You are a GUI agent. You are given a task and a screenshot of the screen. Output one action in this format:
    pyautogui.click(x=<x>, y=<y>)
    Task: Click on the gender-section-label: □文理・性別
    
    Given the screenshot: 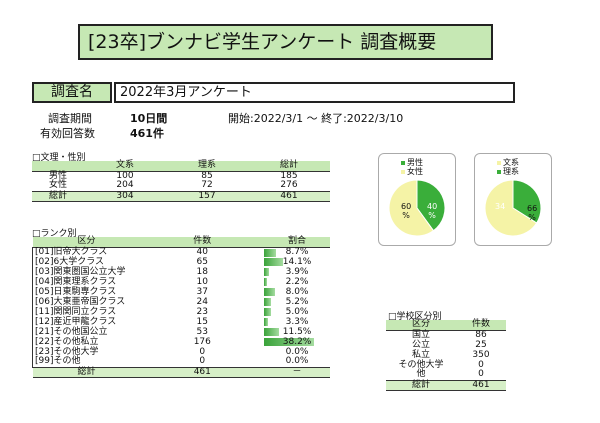 What is the action you would take?
    pyautogui.click(x=59, y=158)
    